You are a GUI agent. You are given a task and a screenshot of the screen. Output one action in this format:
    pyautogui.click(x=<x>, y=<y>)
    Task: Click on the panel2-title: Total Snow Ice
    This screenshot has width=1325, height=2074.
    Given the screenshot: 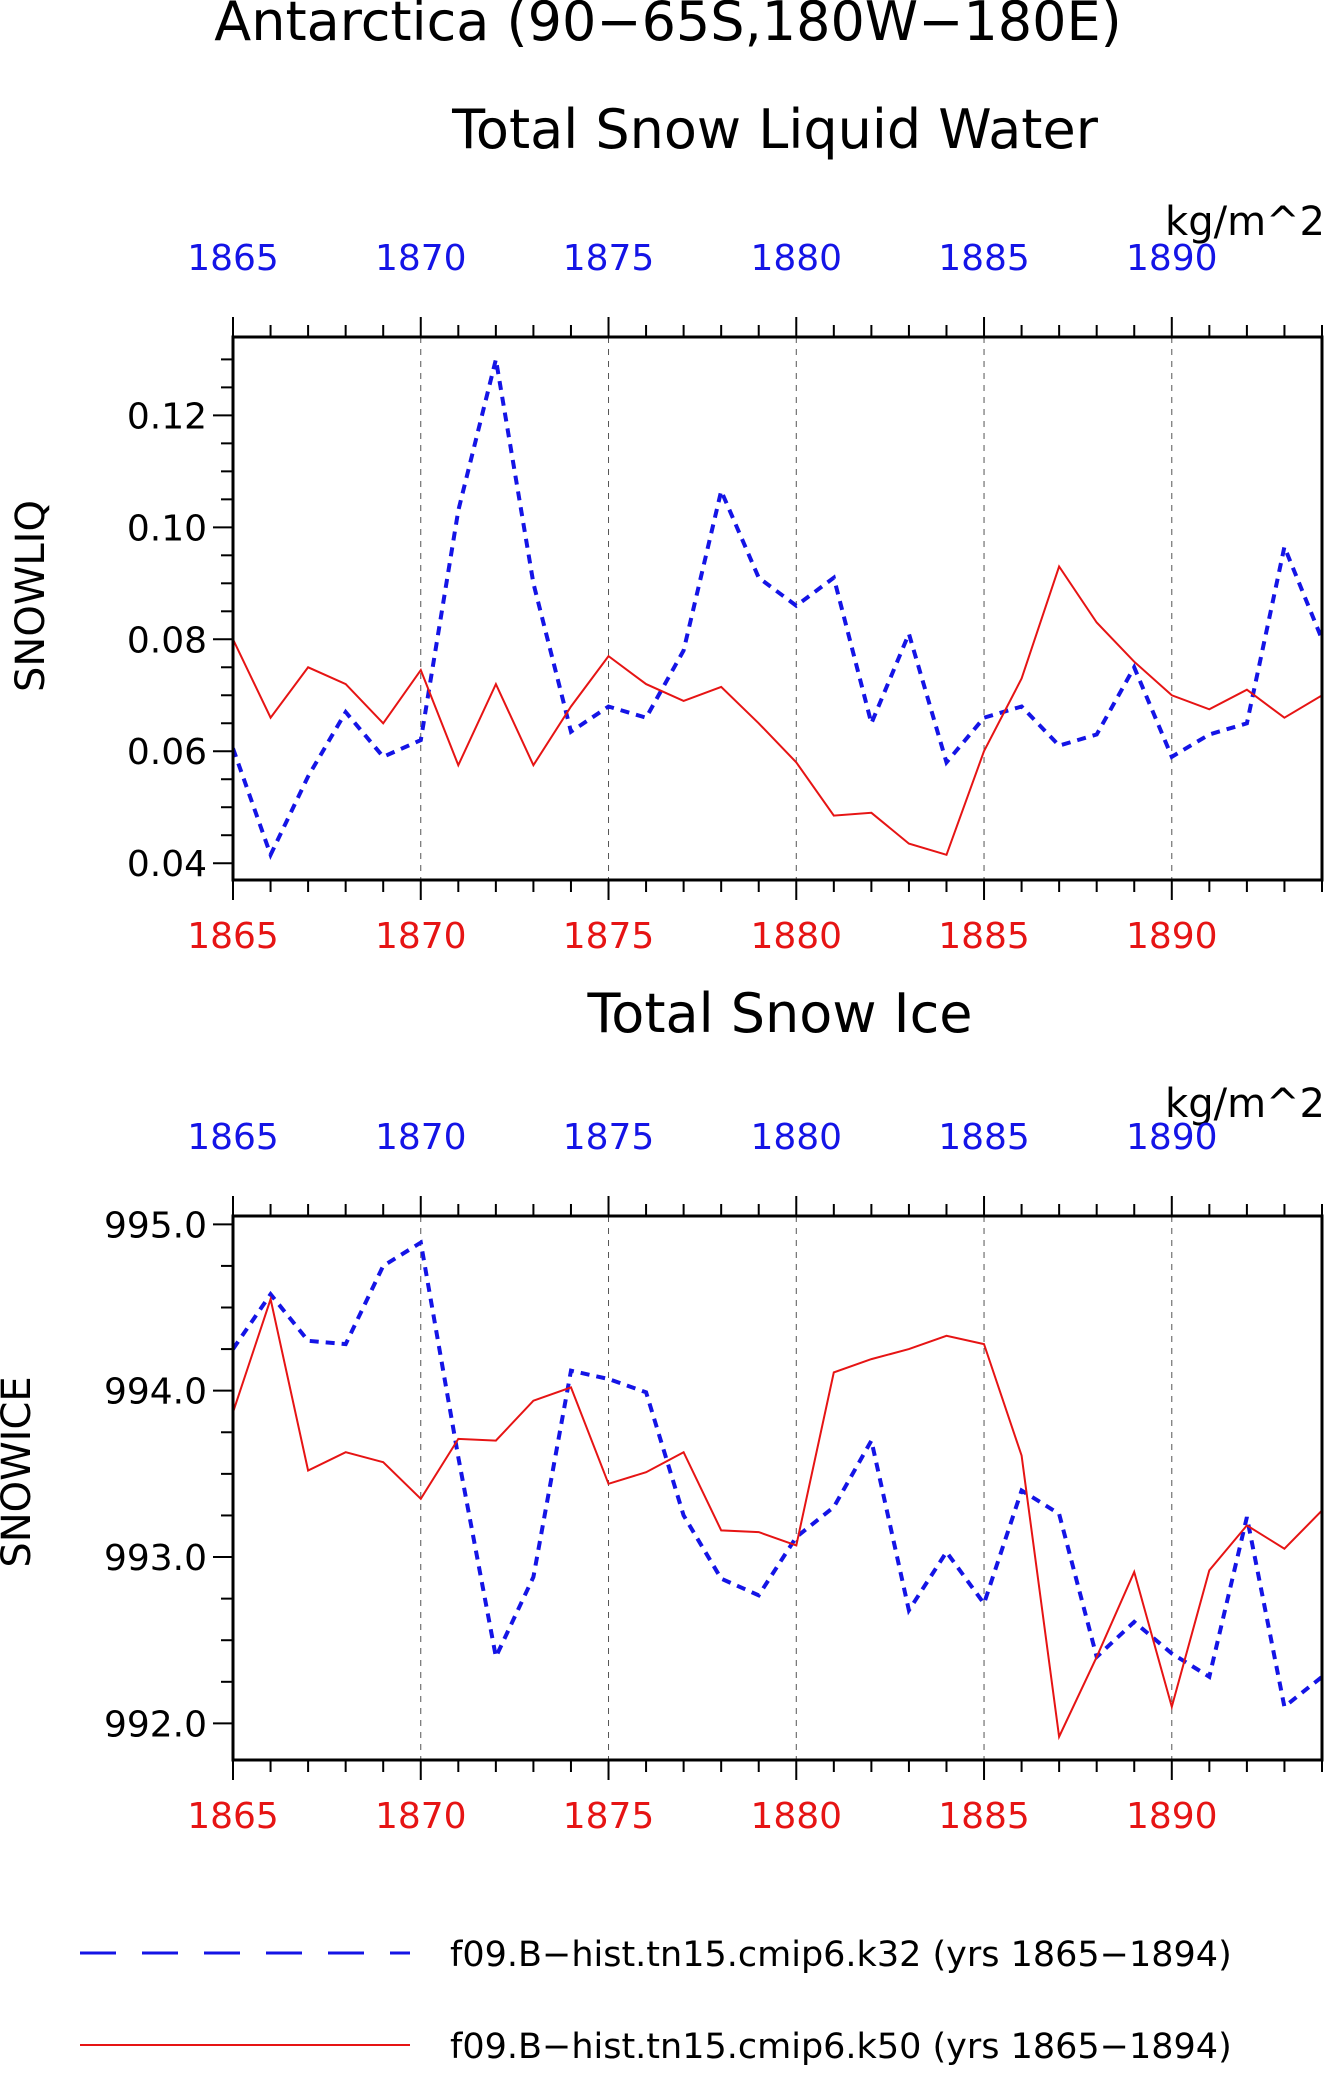 What is the action you would take?
    pyautogui.click(x=780, y=1013)
    